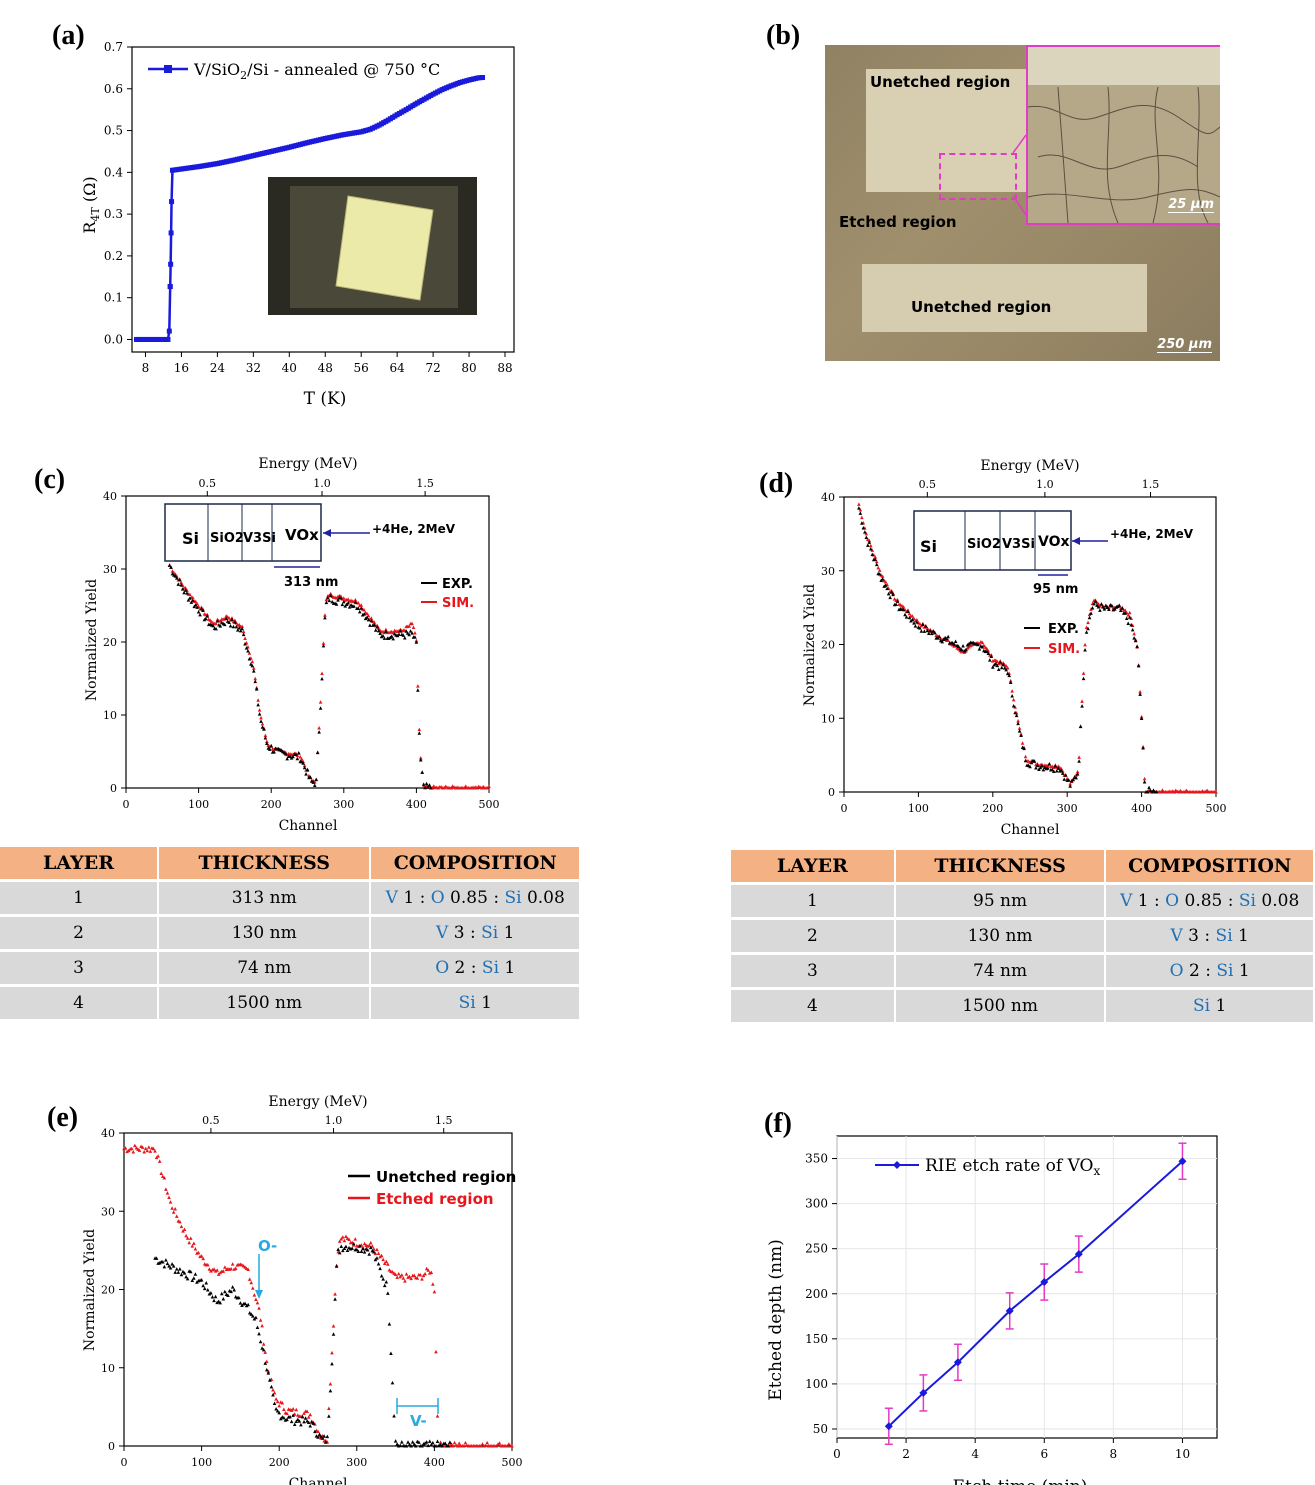 This screenshot has height=1485, width=1315. I want to click on table-row: 4 1500 nm Si 1, so click(290, 1001).